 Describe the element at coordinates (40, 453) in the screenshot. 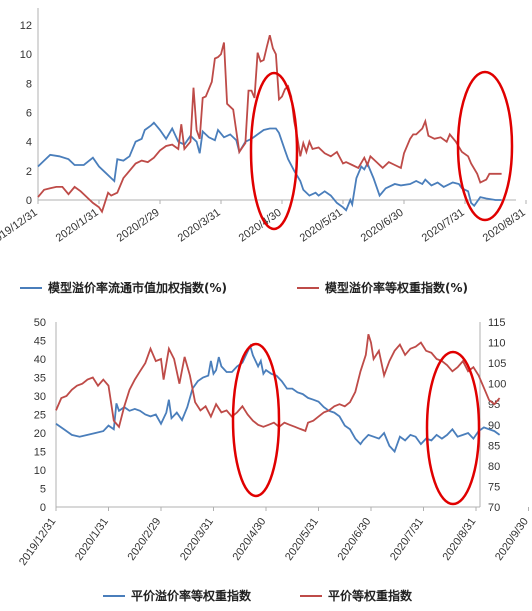

I see `y-tick-label: 15` at that location.